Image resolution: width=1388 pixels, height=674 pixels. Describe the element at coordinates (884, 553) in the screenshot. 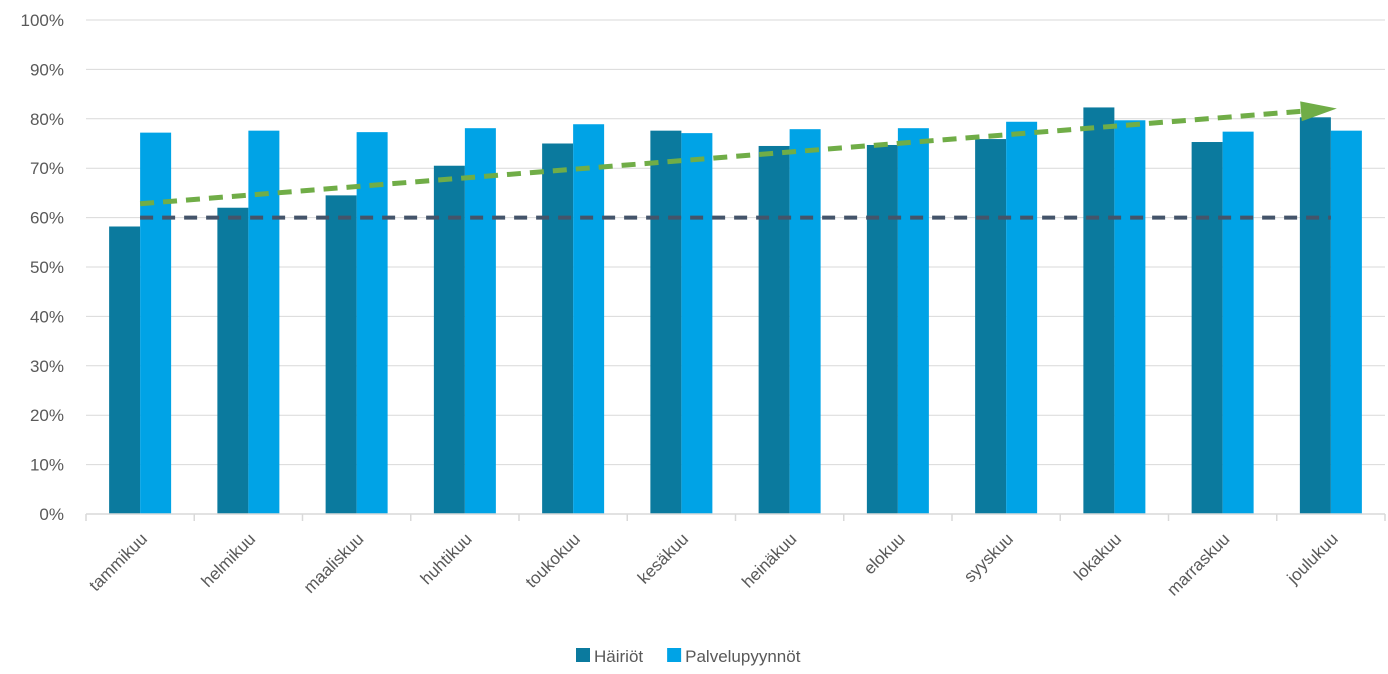

I see `x-tick-label: elokuu` at that location.